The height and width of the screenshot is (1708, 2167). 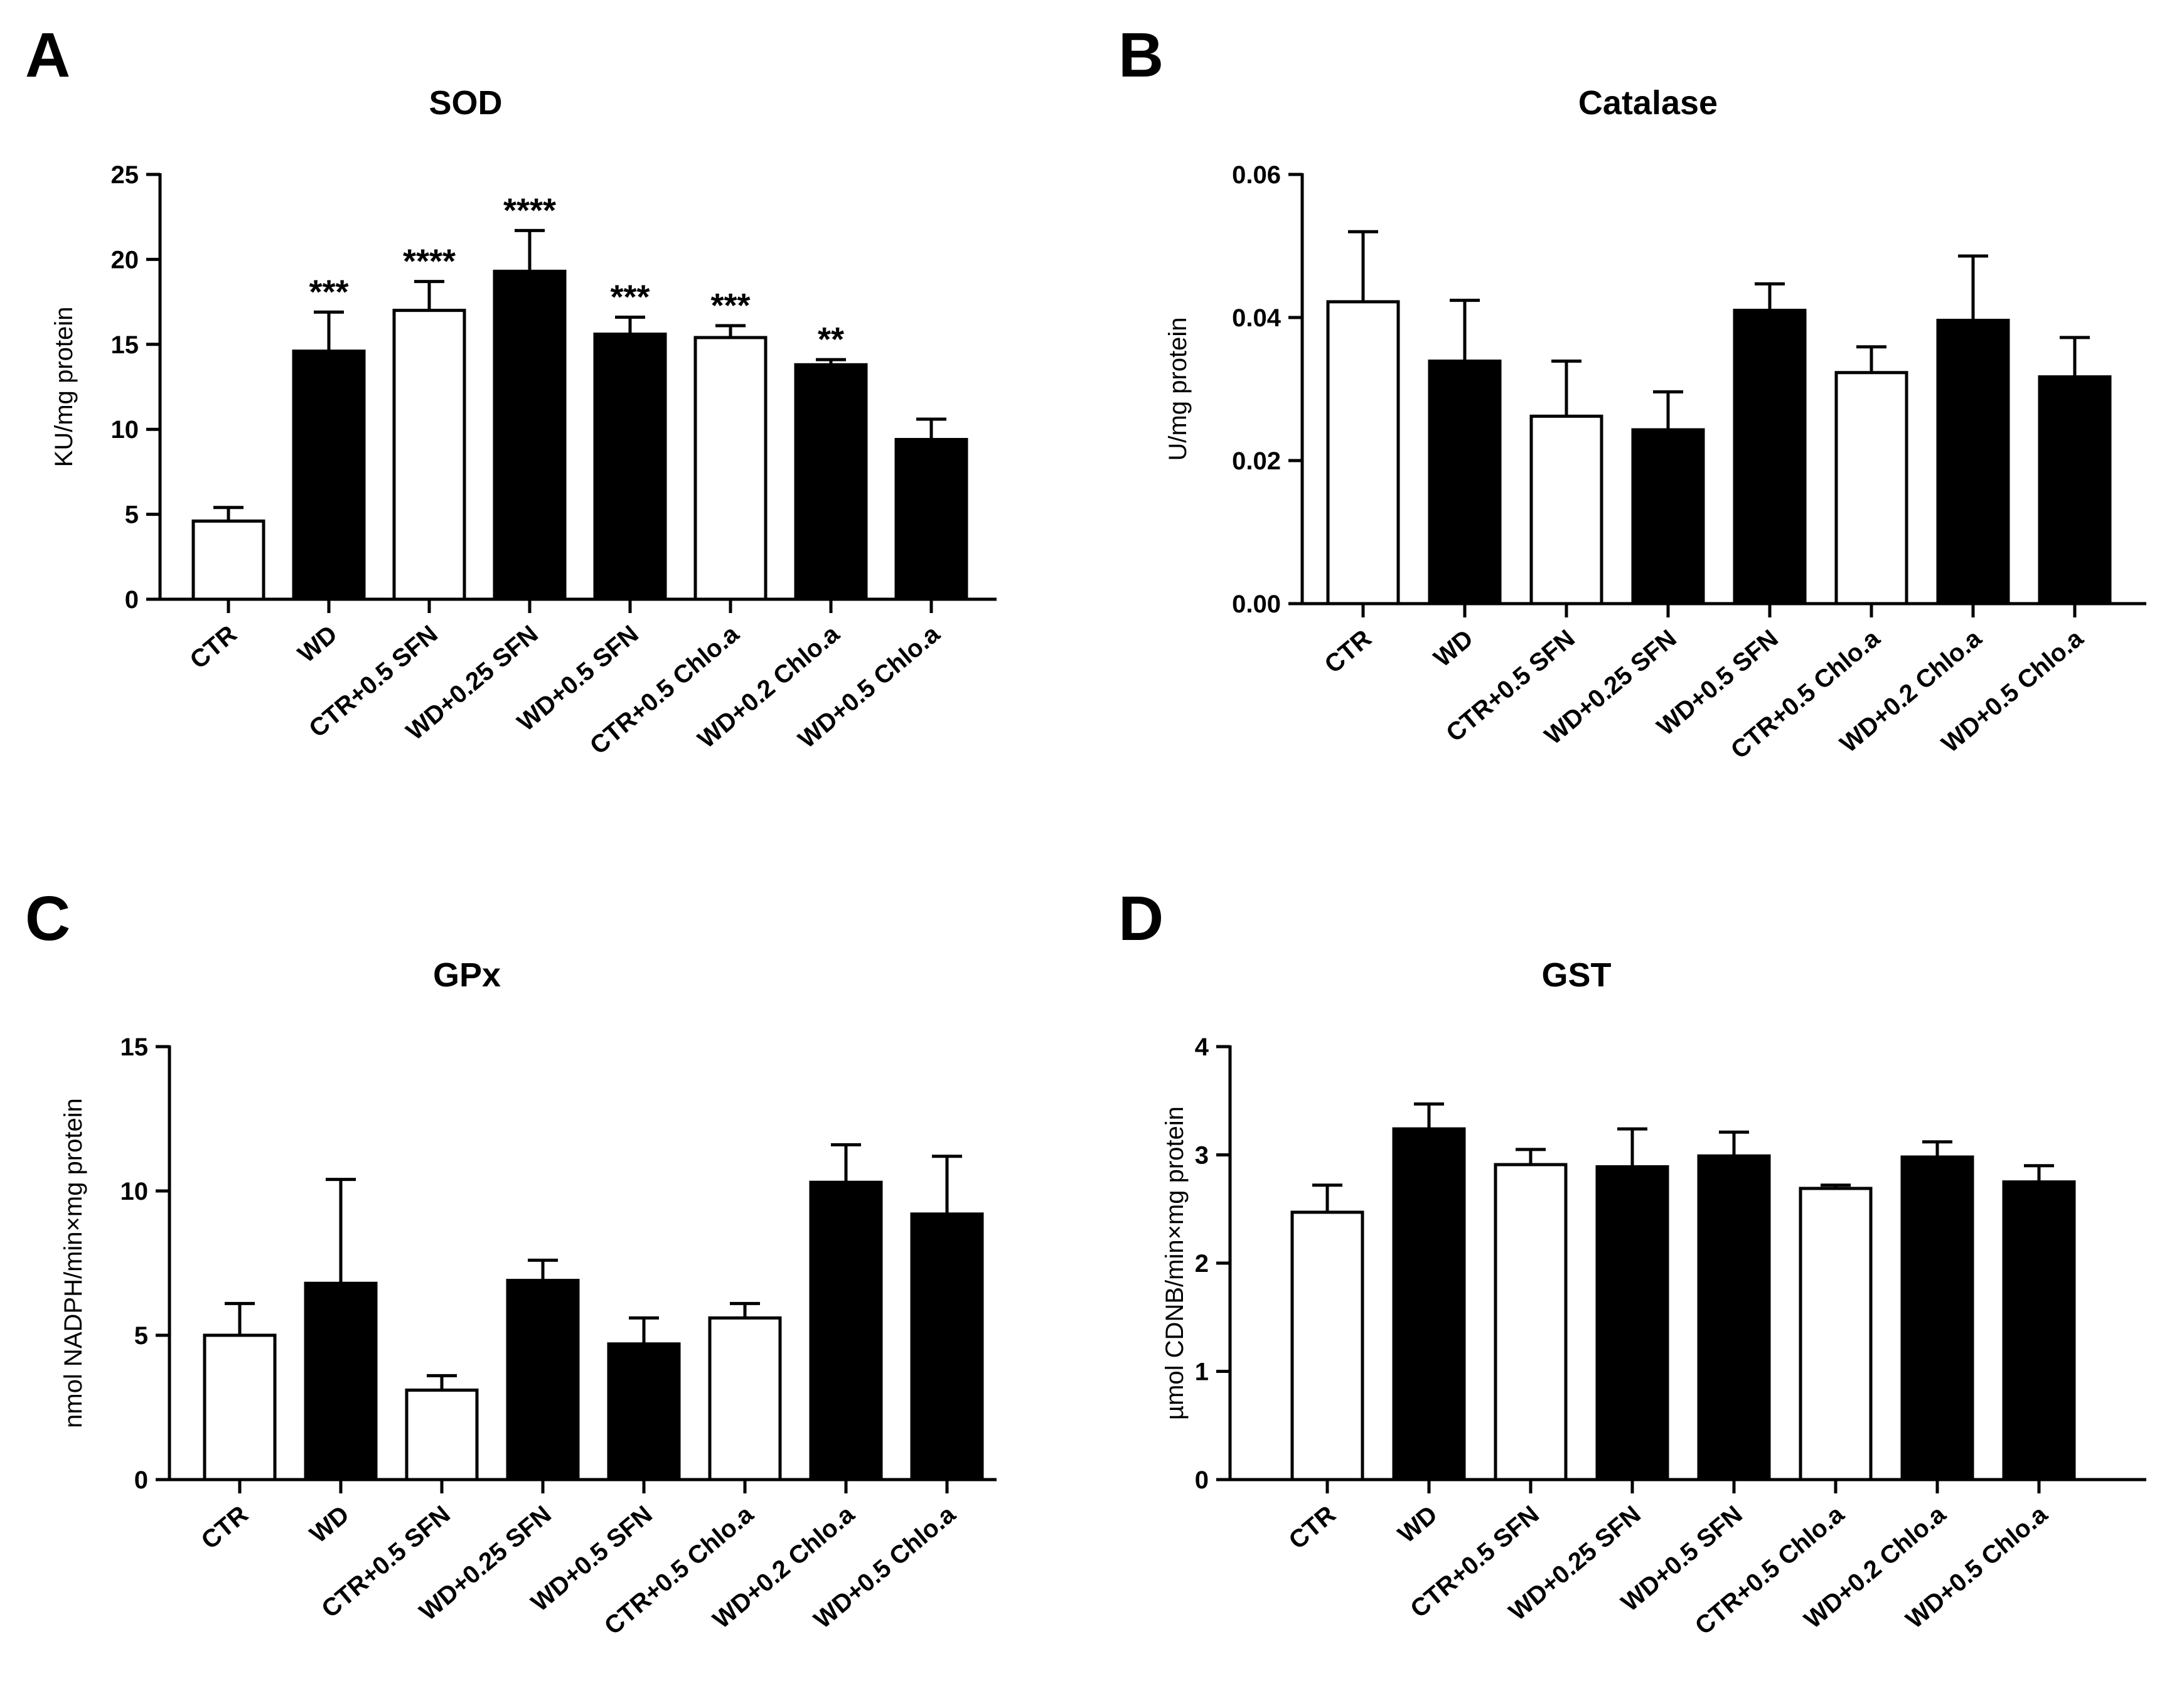 What do you see at coordinates (1178, 389) in the screenshot?
I see `y-axis-label: U/mg protein` at bounding box center [1178, 389].